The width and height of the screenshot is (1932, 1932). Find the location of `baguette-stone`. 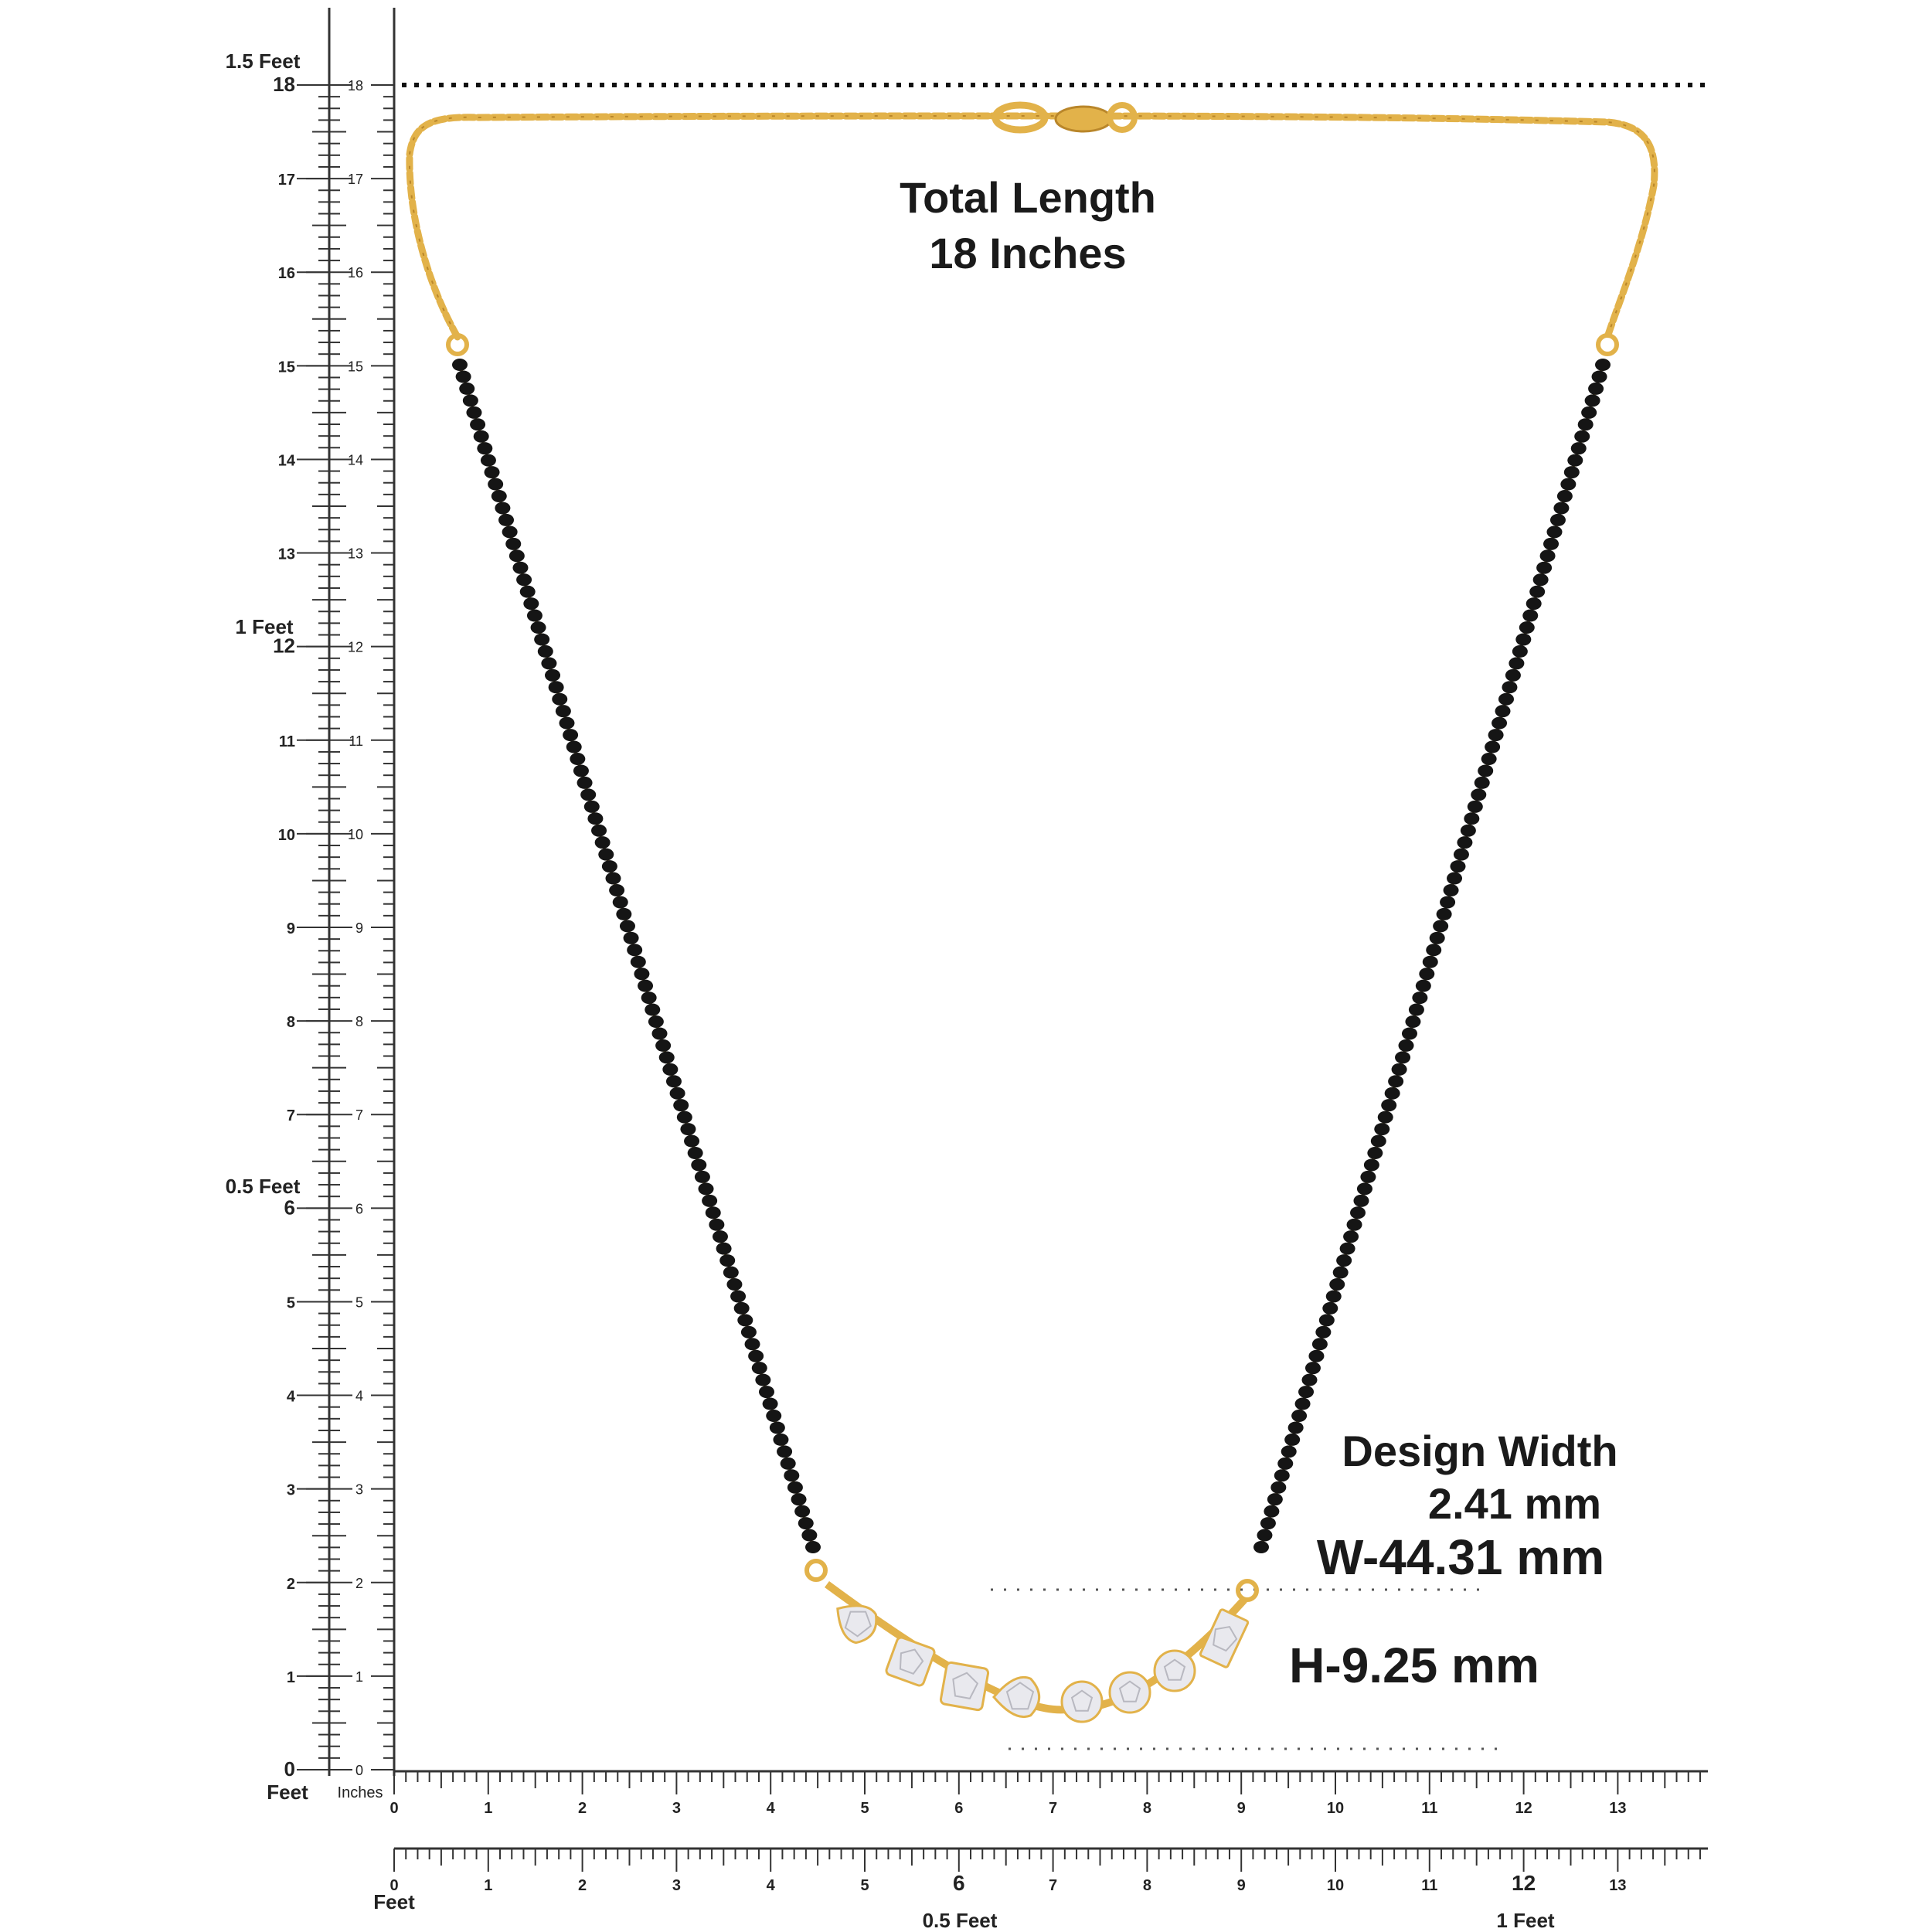

baguette-stone is located at coordinates (1225, 1638).